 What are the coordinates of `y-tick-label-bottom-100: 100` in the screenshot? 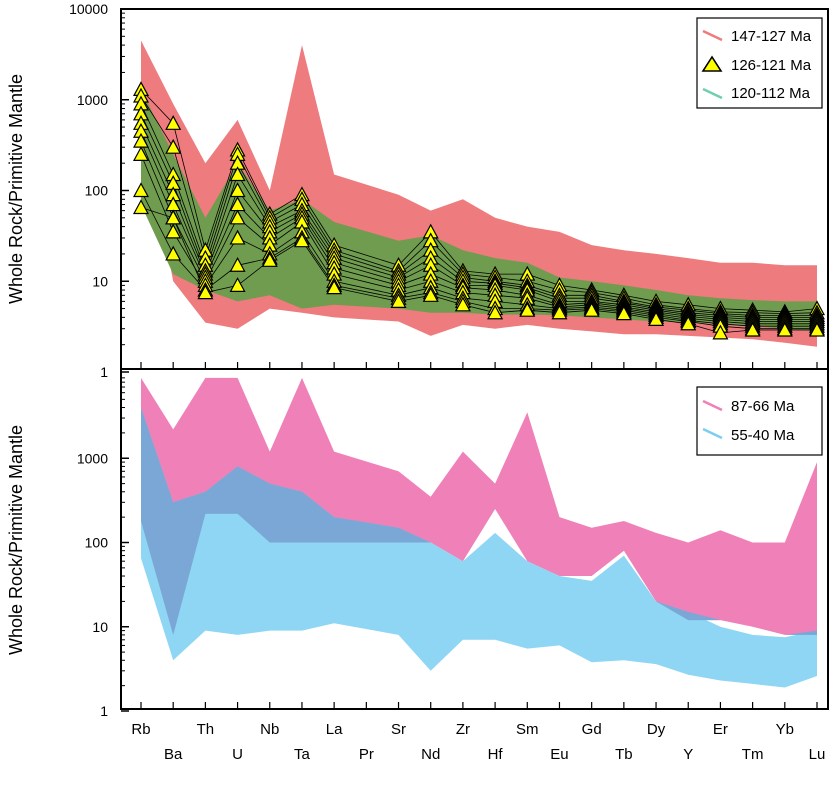 It's located at (97, 543).